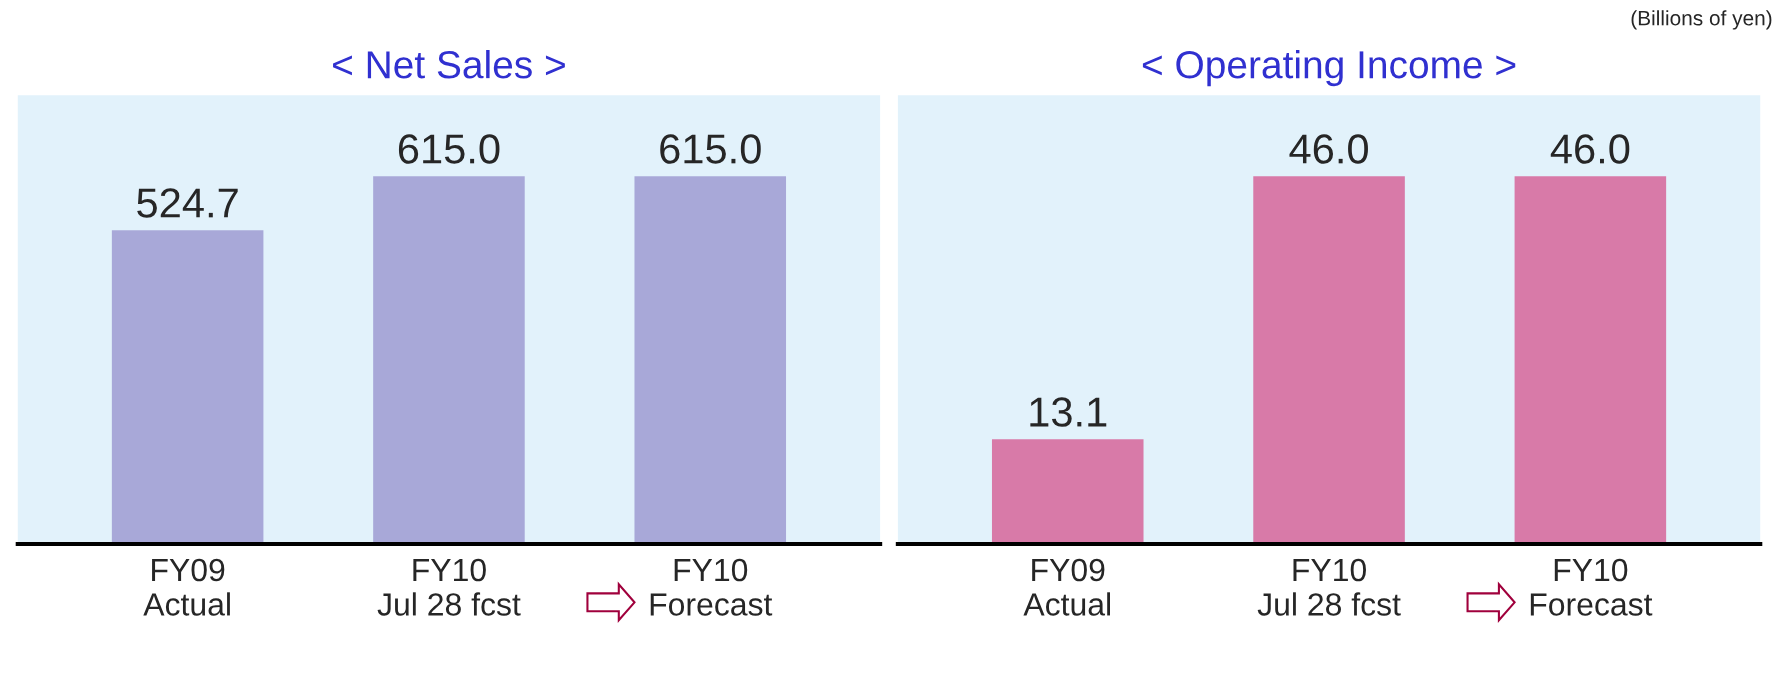 The image size is (1778, 680). I want to click on data-label: 524.7, so click(187, 203).